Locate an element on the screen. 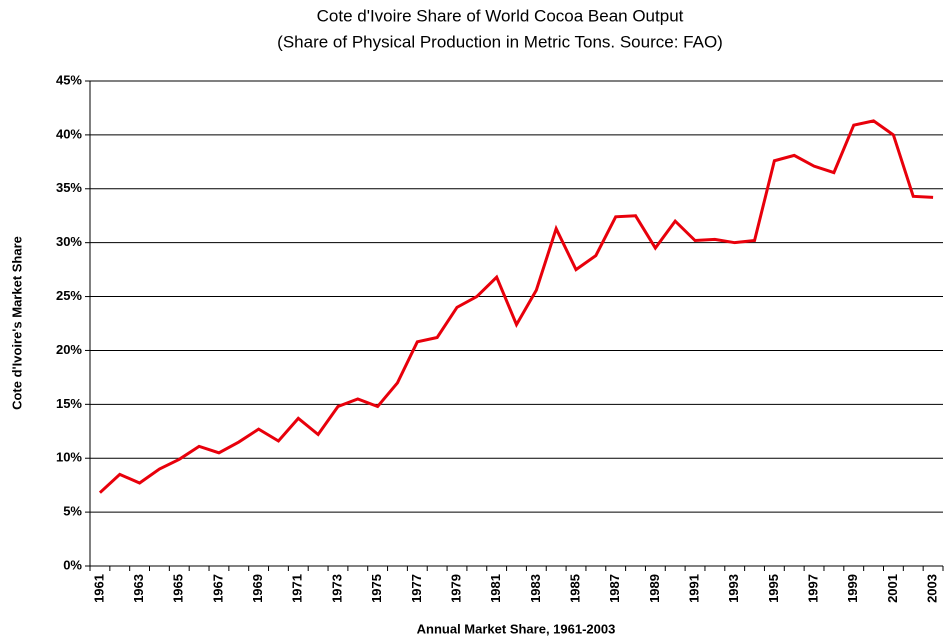 Image resolution: width=947 pixels, height=641 pixels. y-tick-label: 35% is located at coordinates (69, 187).